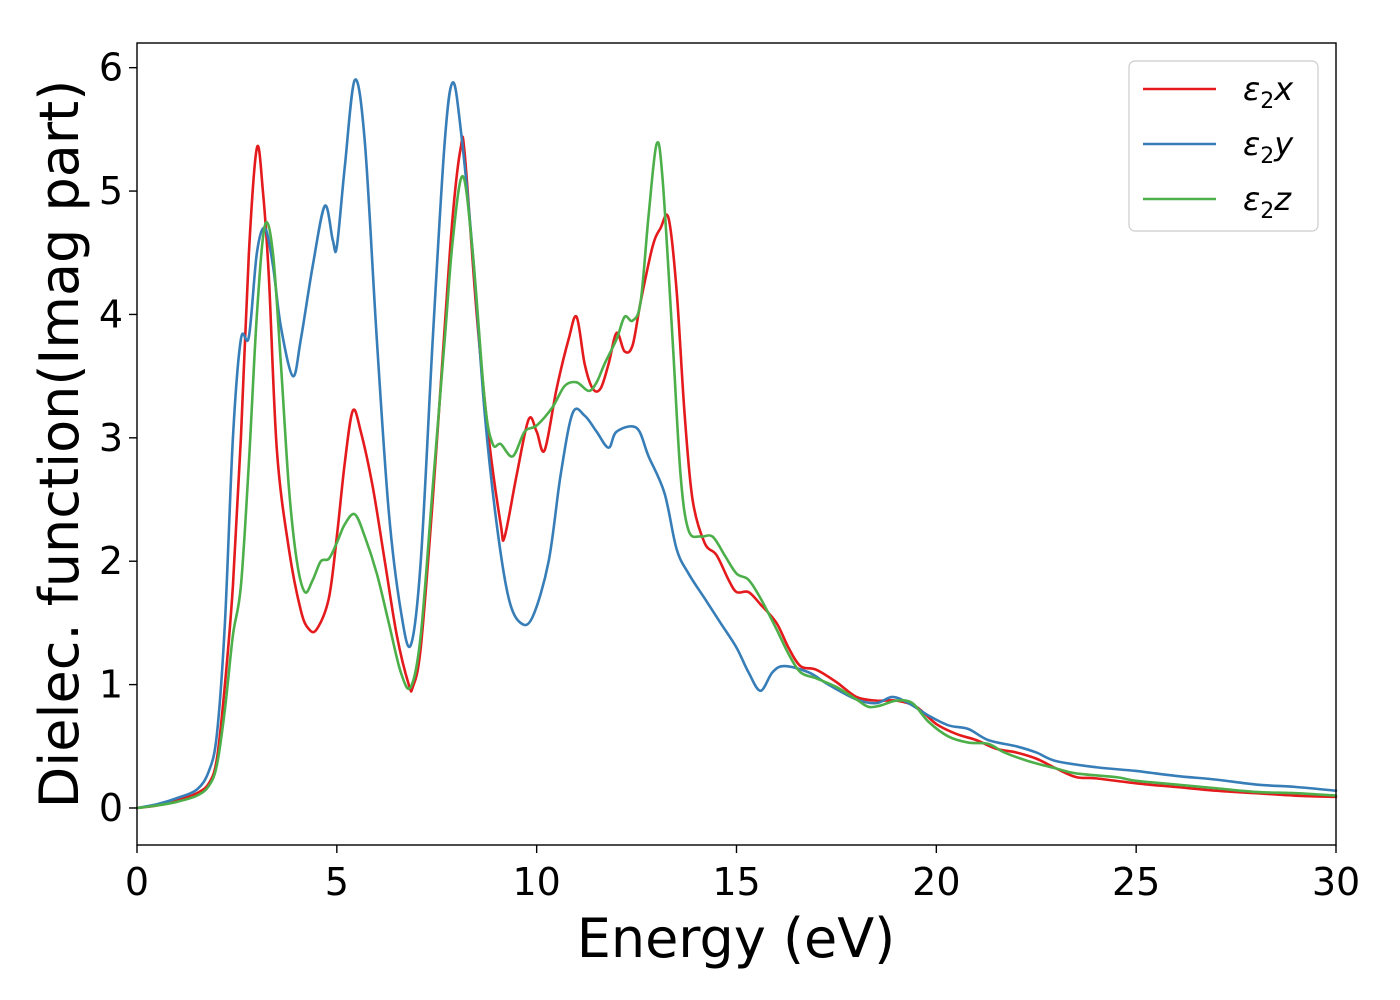  Describe the element at coordinates (137, 882) in the screenshot. I see `x-tick-label: 0` at that location.